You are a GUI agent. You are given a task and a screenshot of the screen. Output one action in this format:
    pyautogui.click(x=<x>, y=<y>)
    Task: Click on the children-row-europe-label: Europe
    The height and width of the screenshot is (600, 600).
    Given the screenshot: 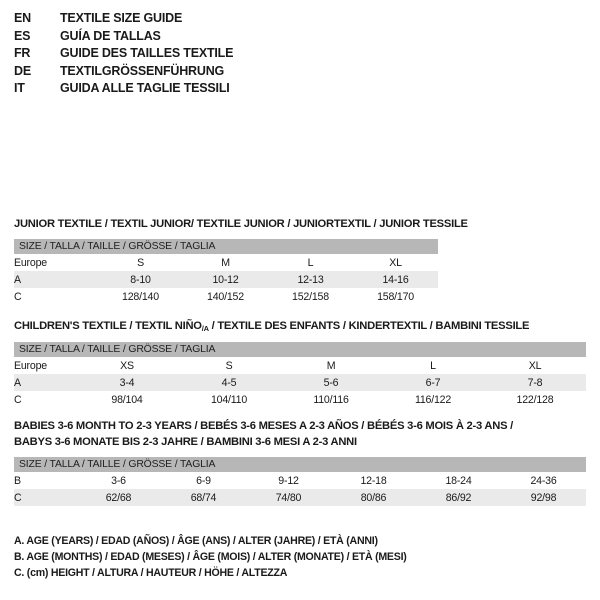 What is the action you would take?
    pyautogui.click(x=45, y=365)
    